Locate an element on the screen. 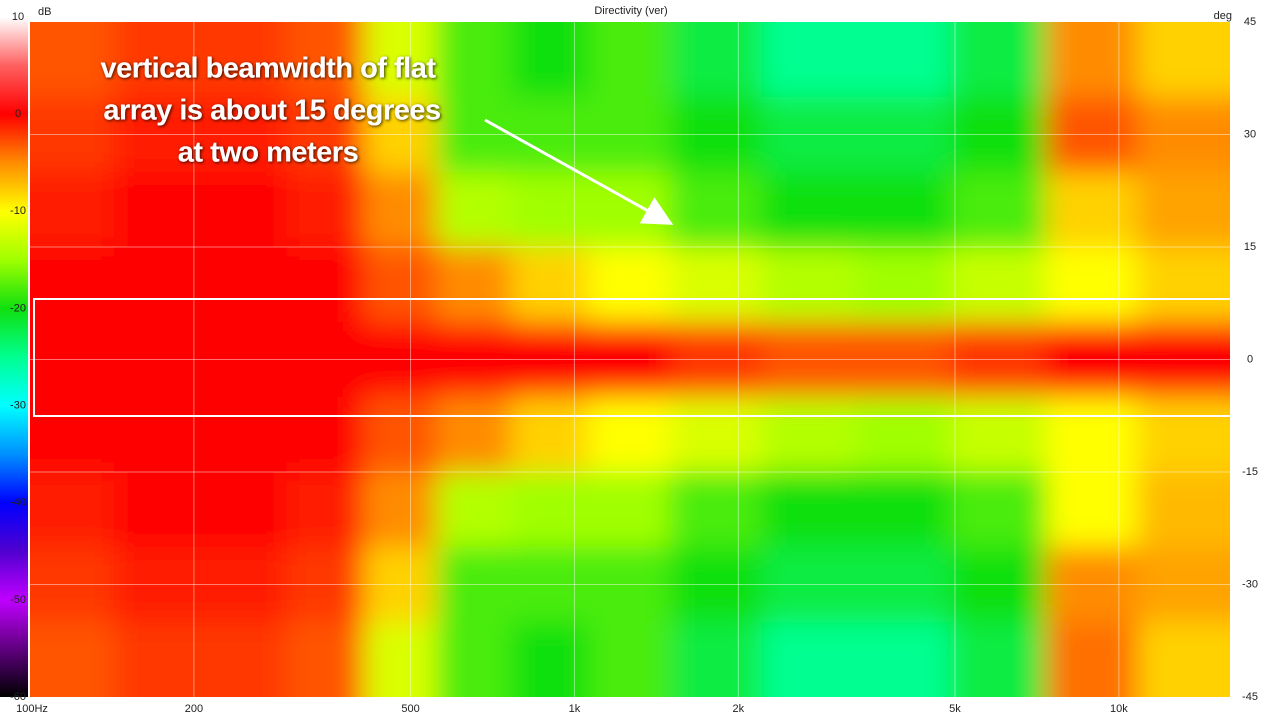 This screenshot has height=720, width=1264. x-tick-label: 100Hz is located at coordinates (32, 709).